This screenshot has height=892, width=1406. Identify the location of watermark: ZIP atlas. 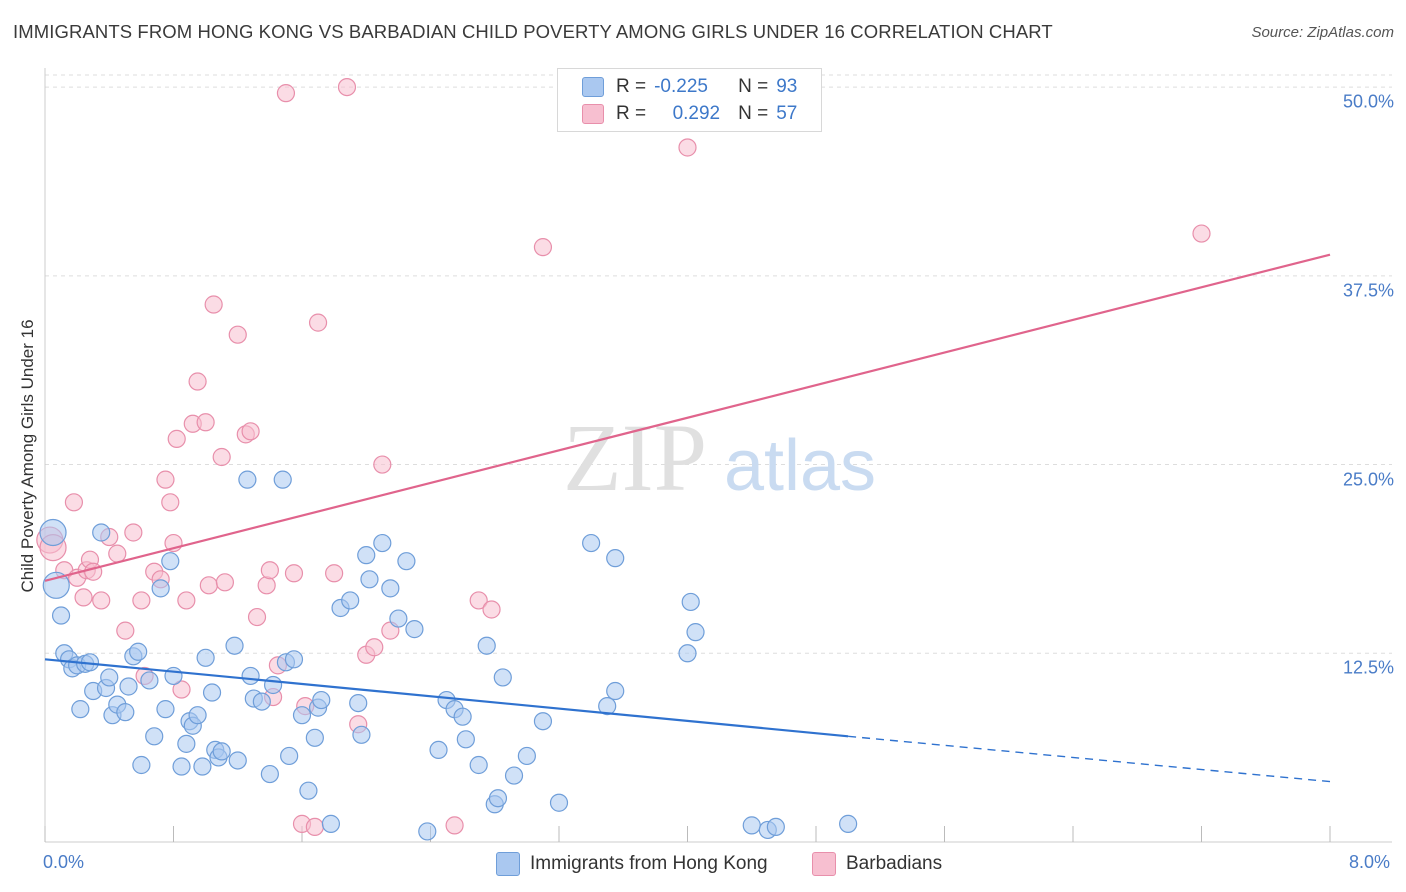
(719, 457).